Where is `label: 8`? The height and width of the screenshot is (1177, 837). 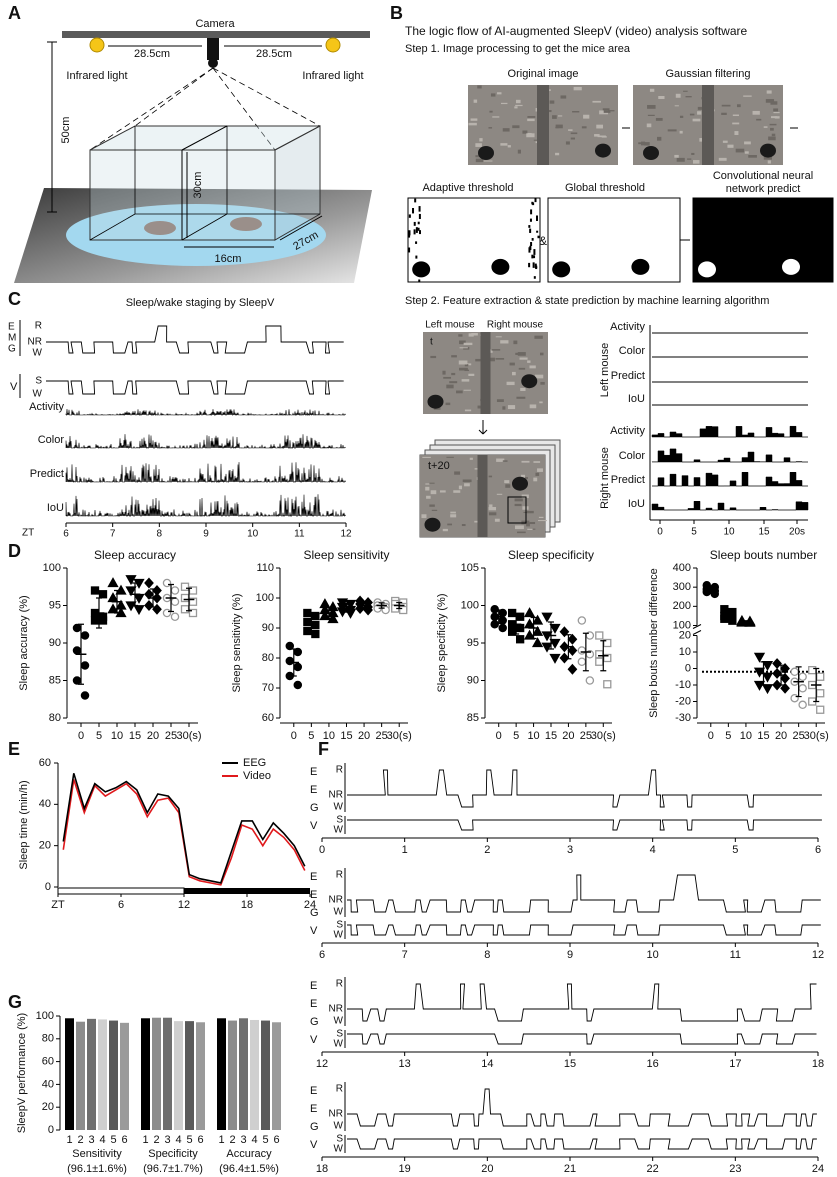
label: 8 is located at coordinates (487, 955).